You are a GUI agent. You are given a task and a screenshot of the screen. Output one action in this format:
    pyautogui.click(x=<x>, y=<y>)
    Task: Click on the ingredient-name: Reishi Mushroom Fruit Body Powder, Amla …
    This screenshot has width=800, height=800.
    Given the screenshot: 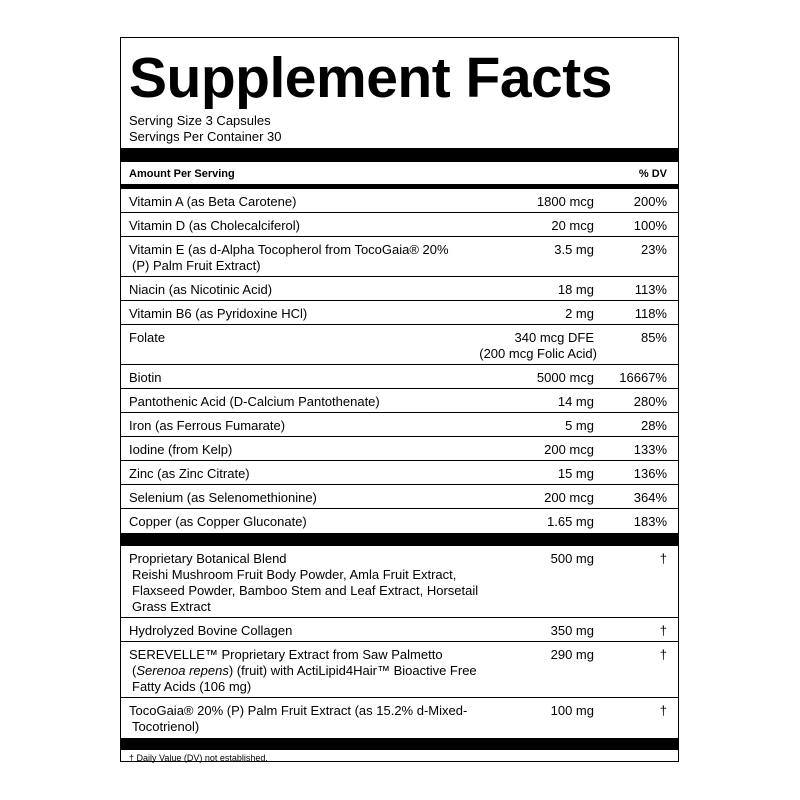 What is the action you would take?
    pyautogui.click(x=294, y=574)
    